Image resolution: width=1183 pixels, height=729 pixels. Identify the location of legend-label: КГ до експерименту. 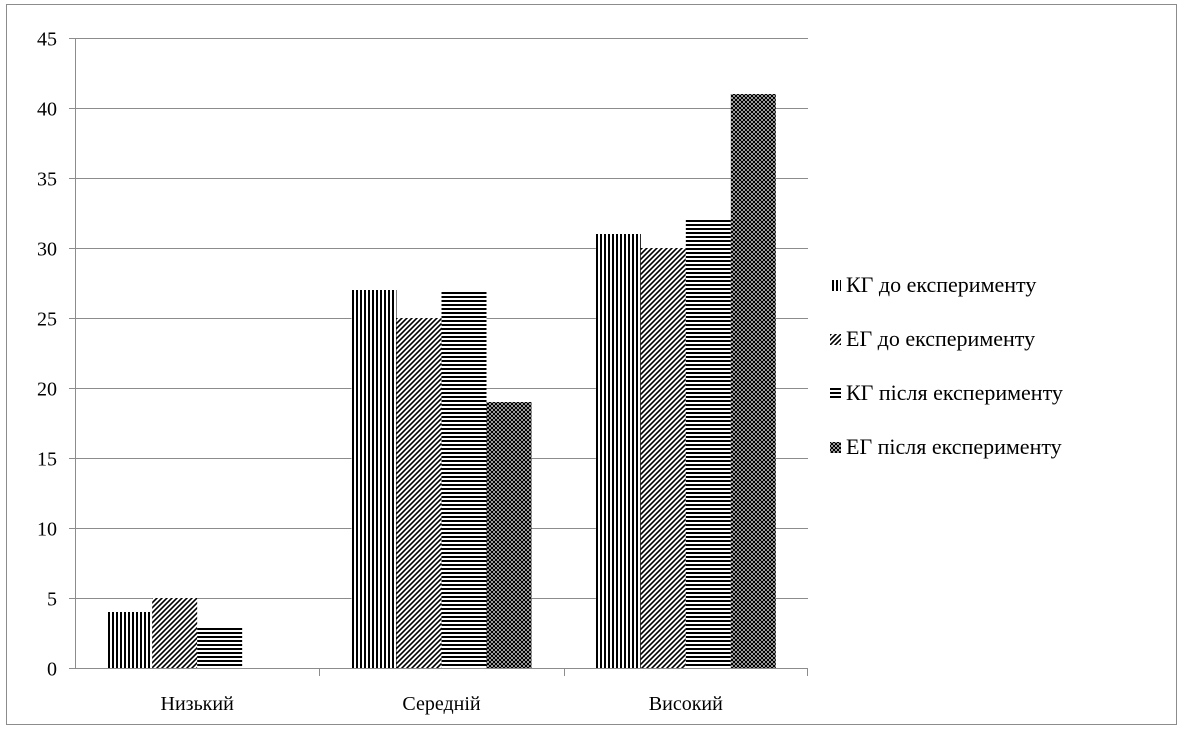
(941, 284).